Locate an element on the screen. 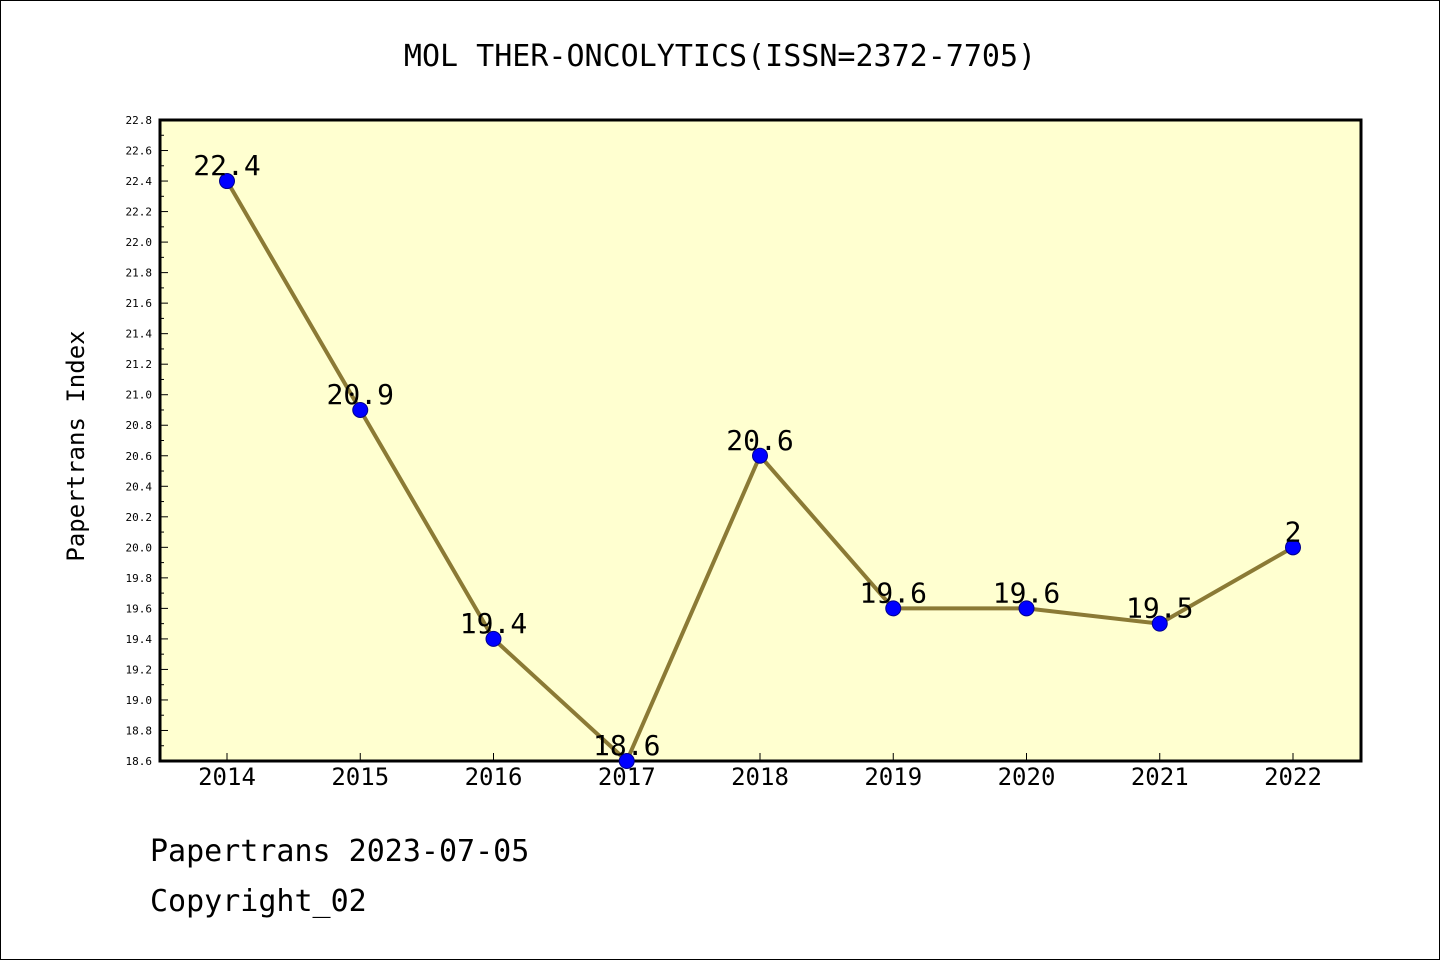 This screenshot has width=1440, height=960. y-tick-label: 19.0 is located at coordinates (139, 700).